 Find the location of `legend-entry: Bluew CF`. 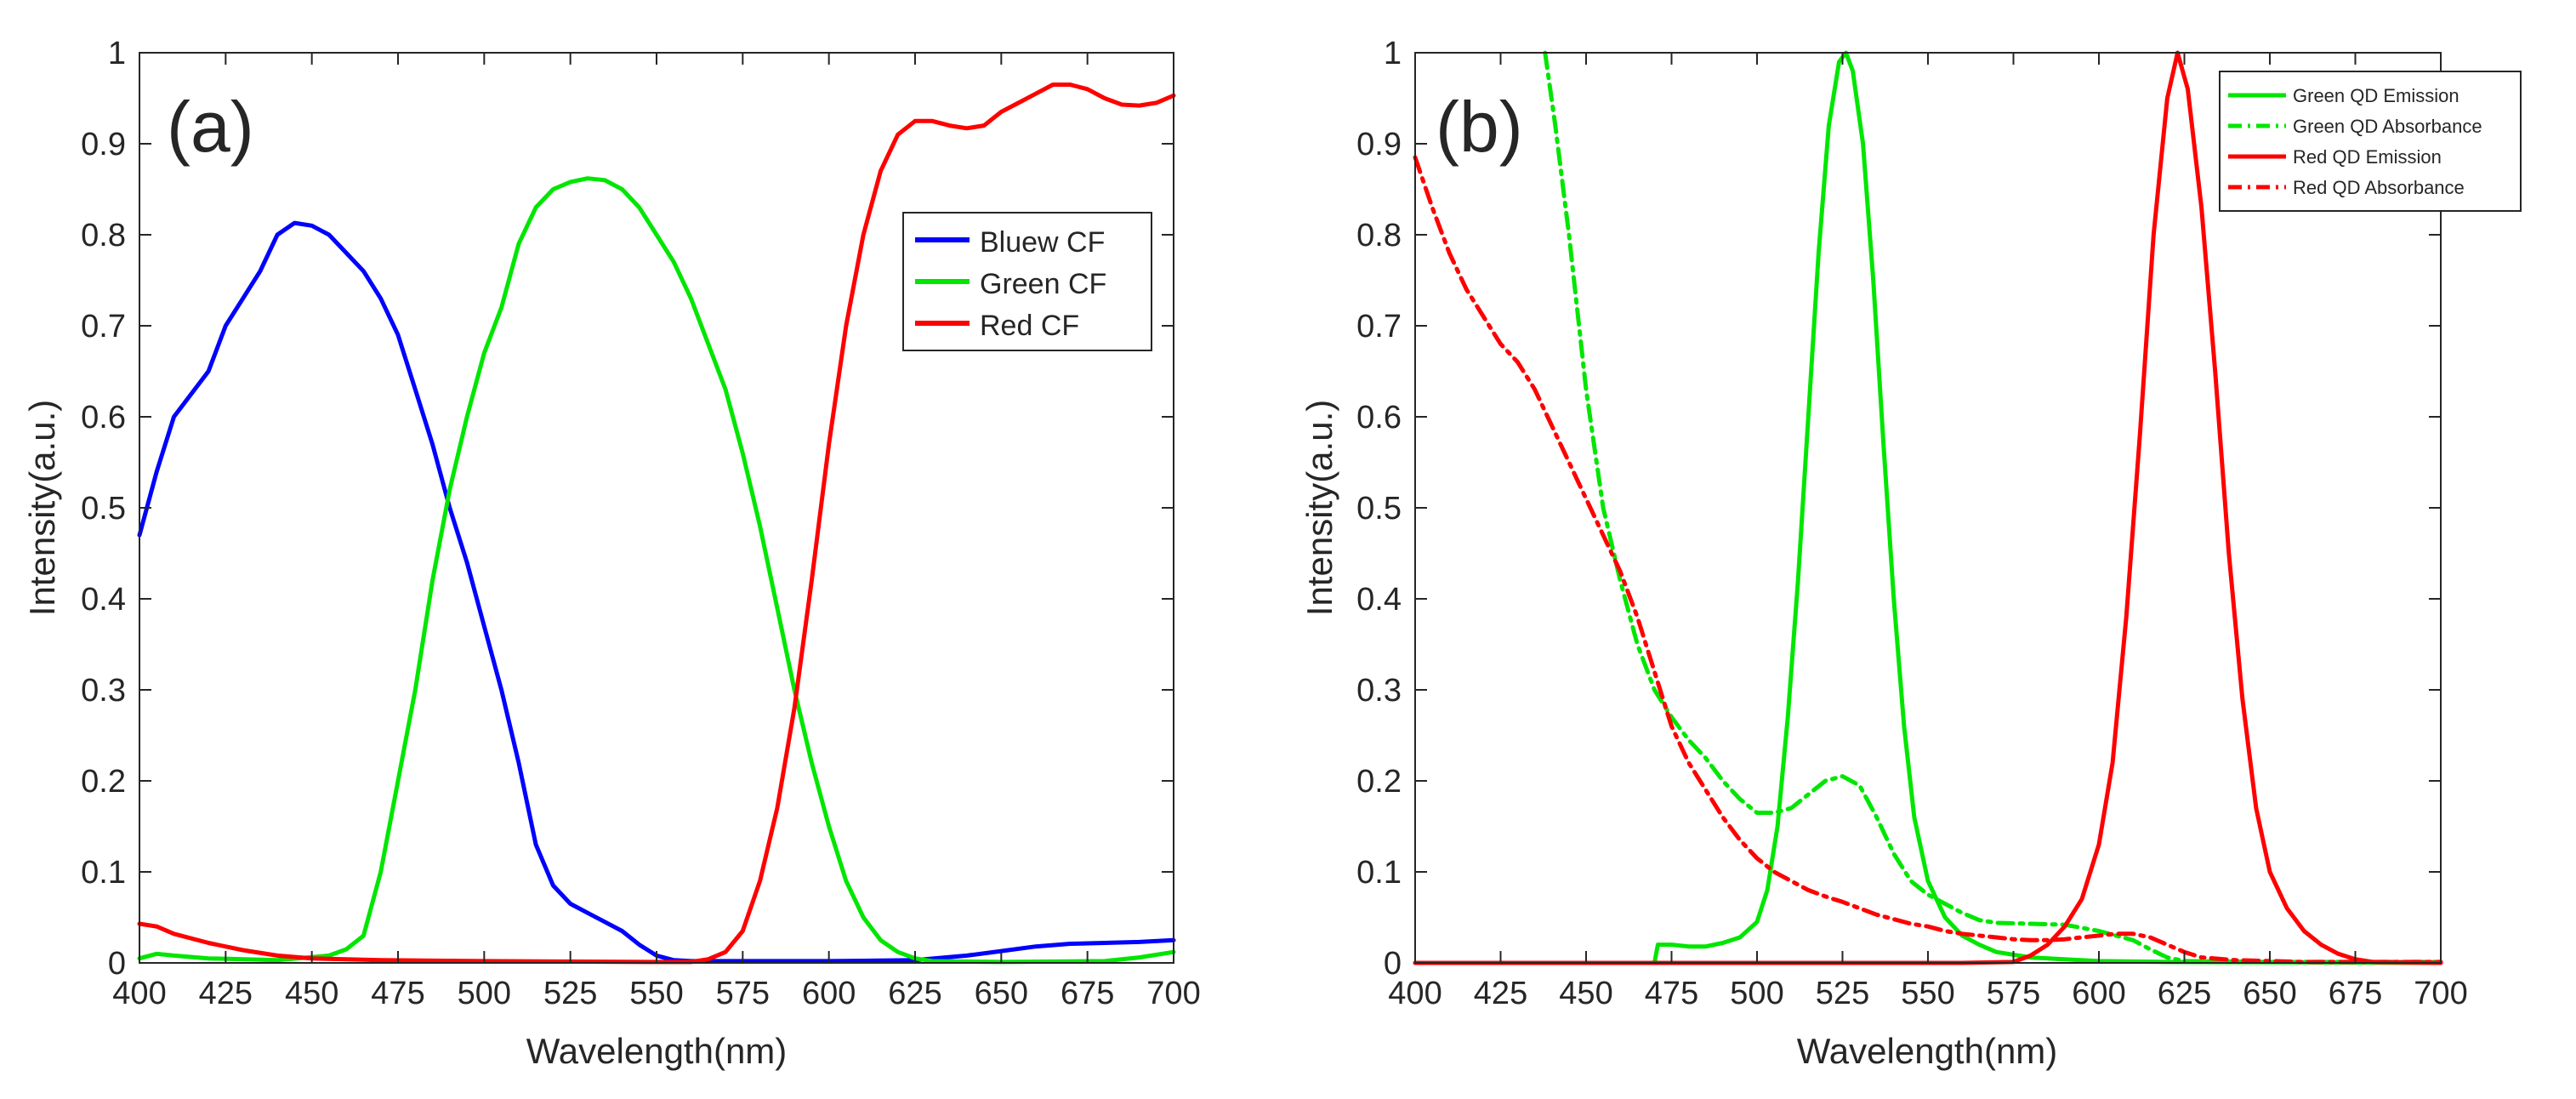

legend-entry: Bluew CF is located at coordinates (1010, 243).